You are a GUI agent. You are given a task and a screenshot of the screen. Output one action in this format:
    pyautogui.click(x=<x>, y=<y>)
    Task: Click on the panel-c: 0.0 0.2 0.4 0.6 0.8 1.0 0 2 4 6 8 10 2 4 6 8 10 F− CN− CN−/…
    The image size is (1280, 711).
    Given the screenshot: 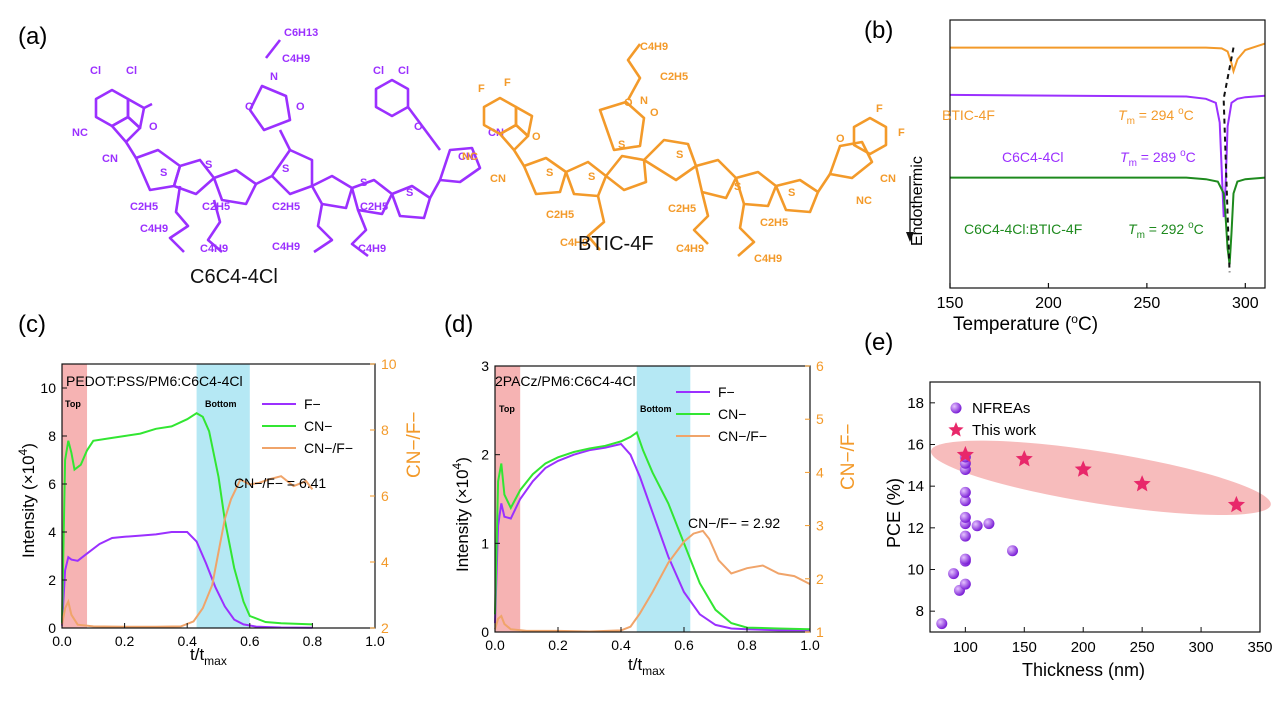 What is the action you would take?
    pyautogui.click(x=218, y=502)
    